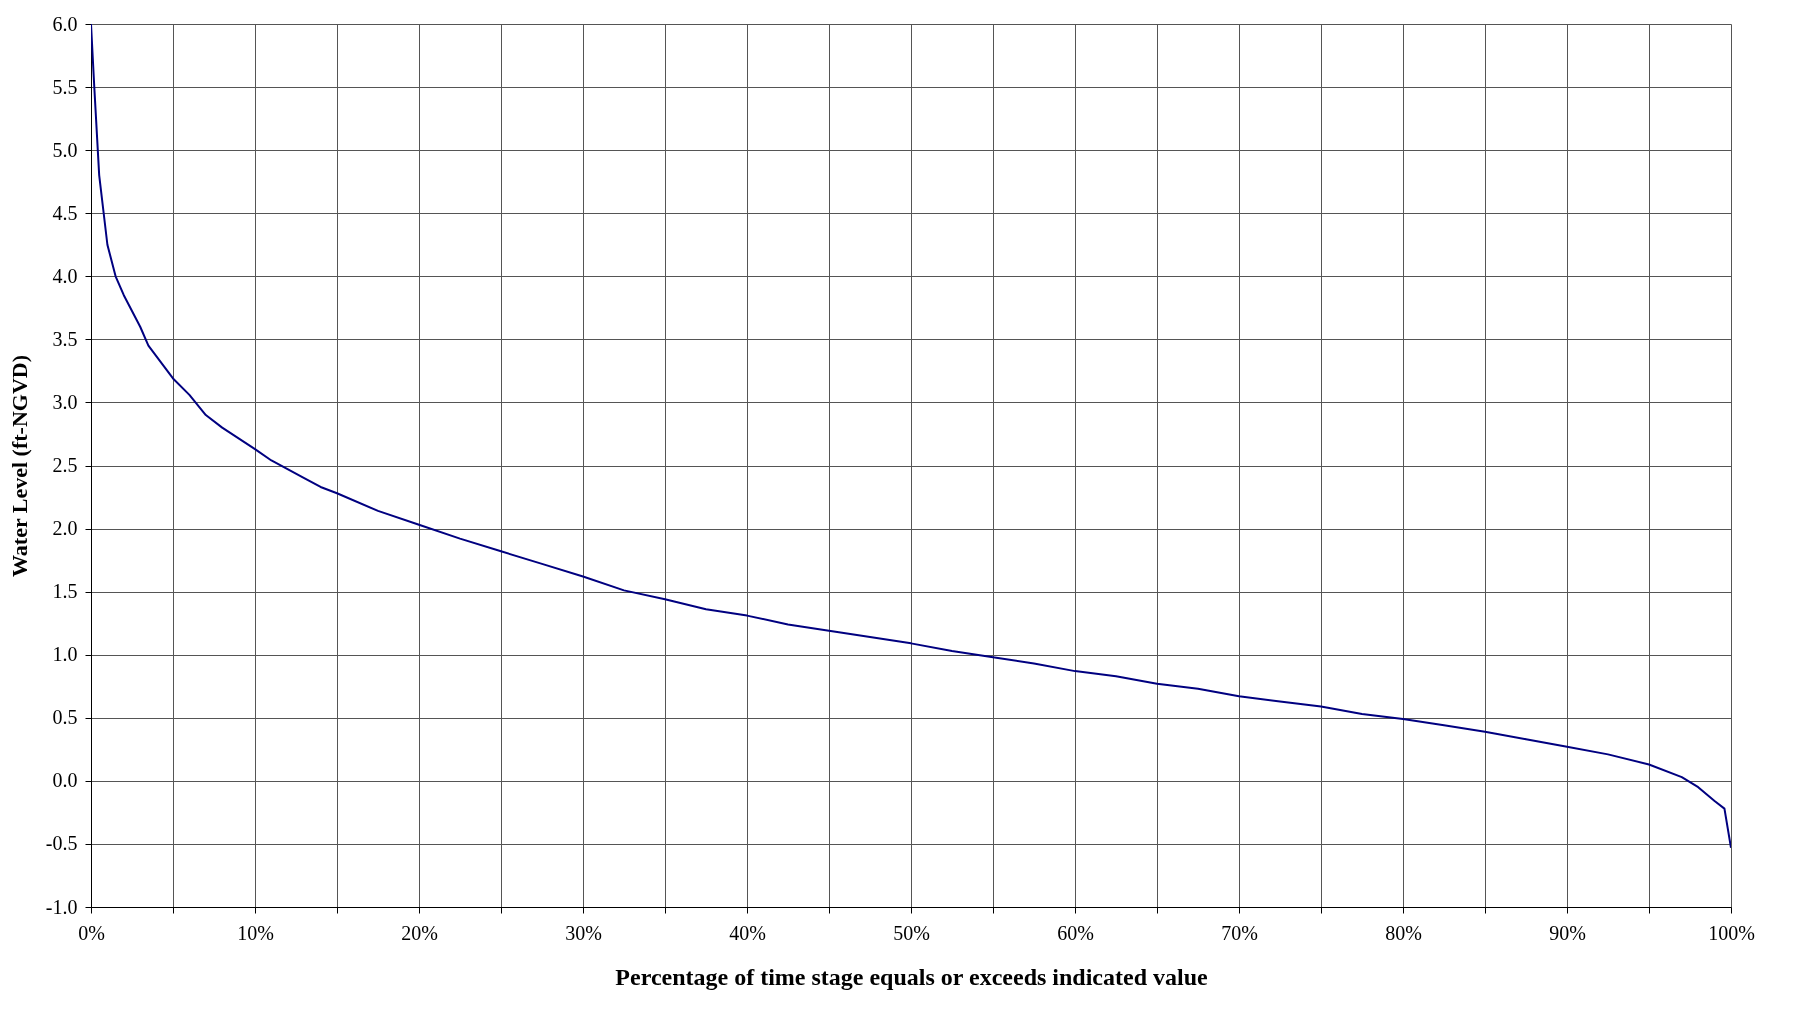  What do you see at coordinates (65, 401) in the screenshot?
I see `y-tick-label: 3.0` at bounding box center [65, 401].